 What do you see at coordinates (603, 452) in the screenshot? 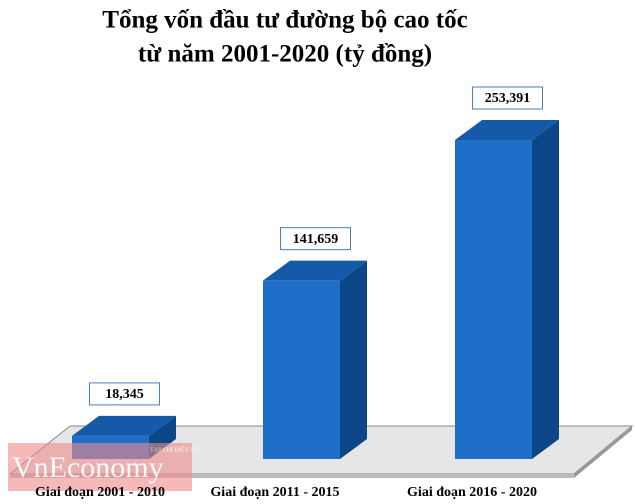
I see `floor-edge` at bounding box center [603, 452].